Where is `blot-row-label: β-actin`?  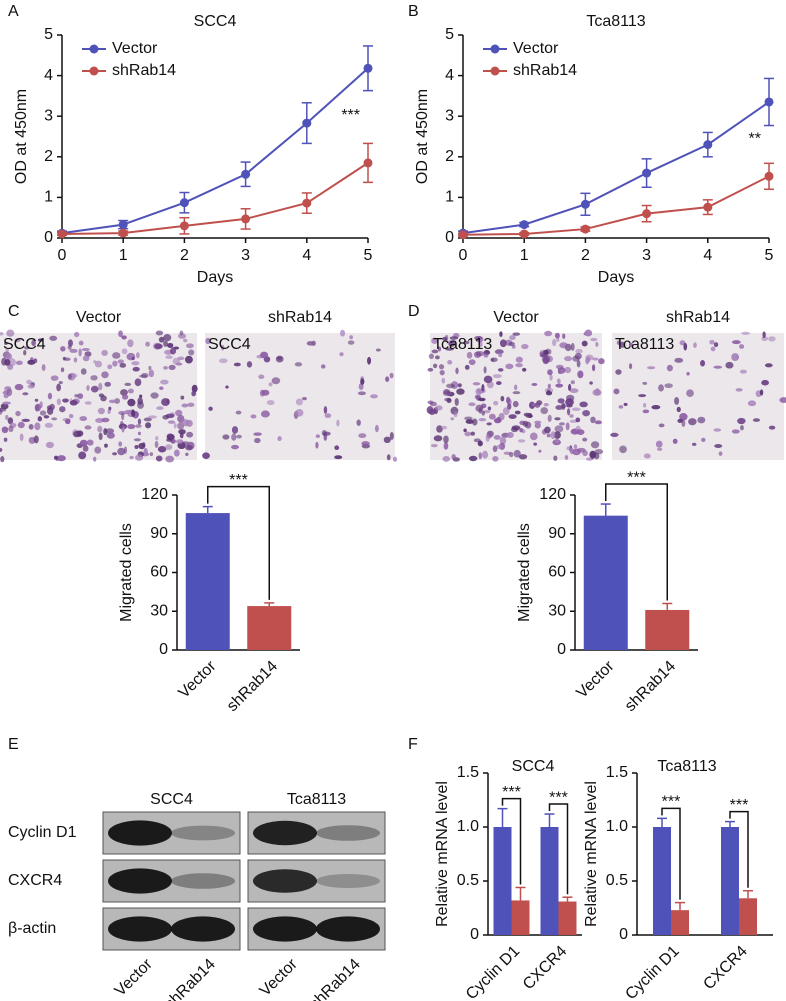
blot-row-label: β-actin is located at coordinates (32, 928).